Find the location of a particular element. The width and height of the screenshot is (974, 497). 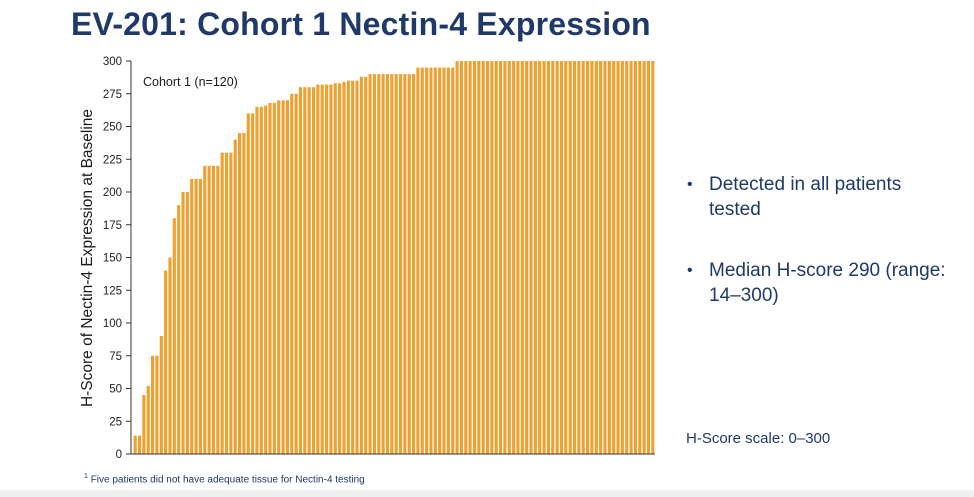

bullet-item: • Median H-score 290 (range: 14–300) is located at coordinates (822, 283).